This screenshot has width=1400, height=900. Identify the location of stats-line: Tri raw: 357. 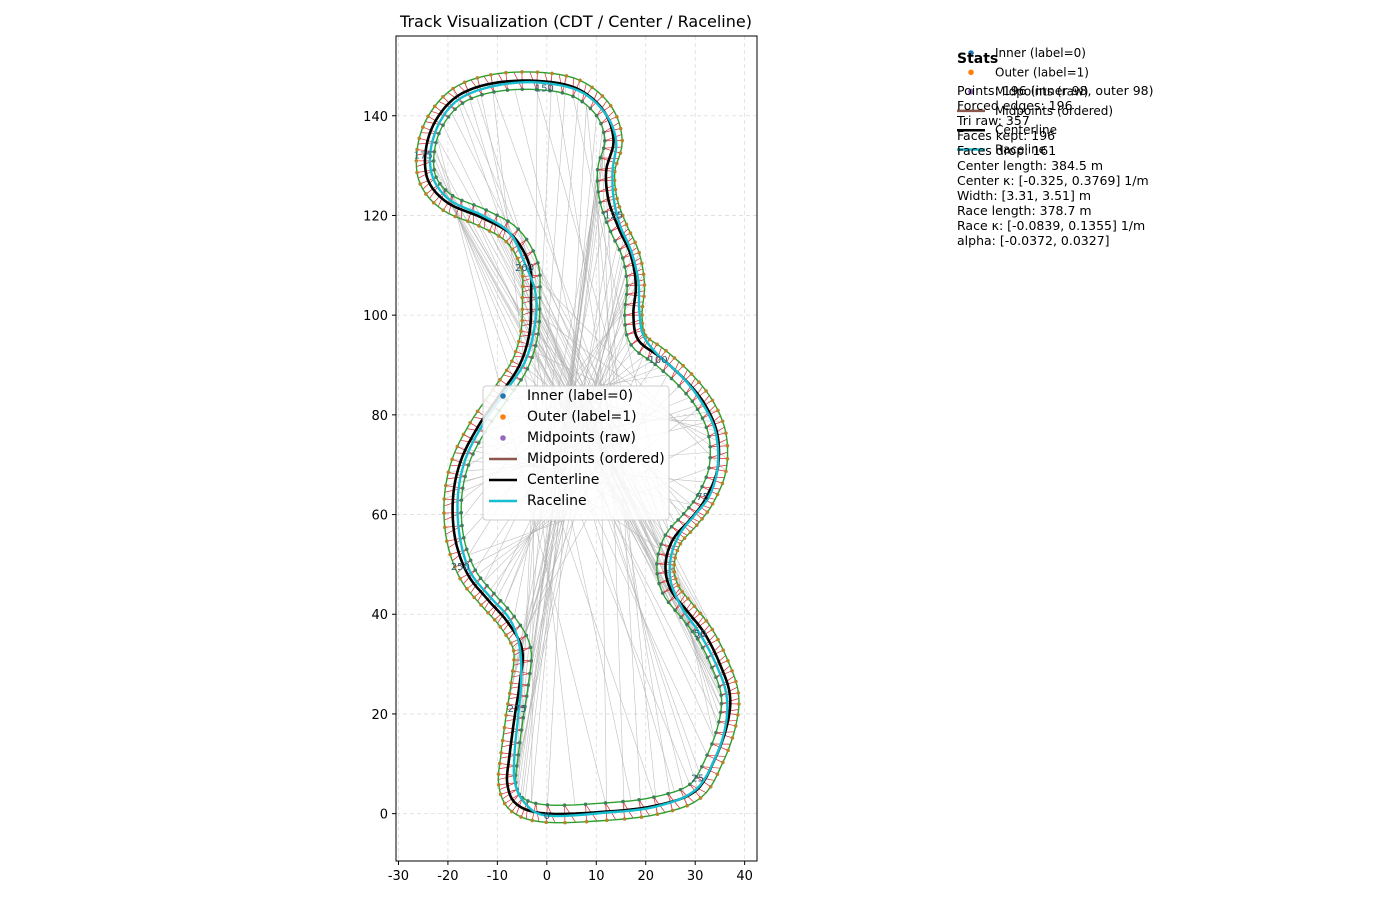
(993, 120).